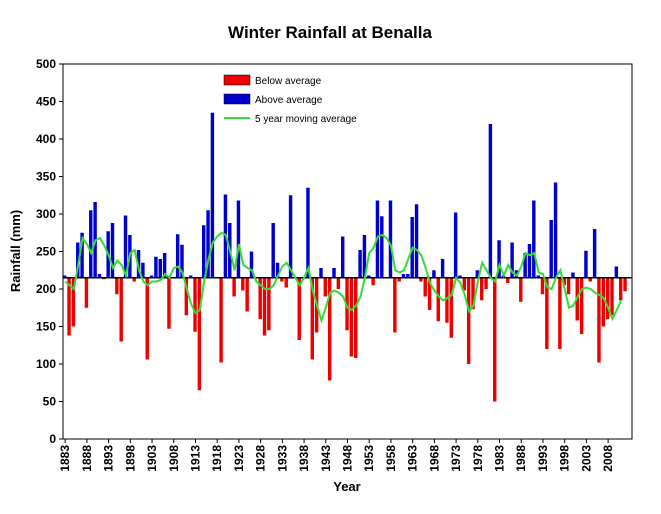 The height and width of the screenshot is (514, 661). What do you see at coordinates (46, 327) in the screenshot?
I see `y-tick-label-150: 150` at bounding box center [46, 327].